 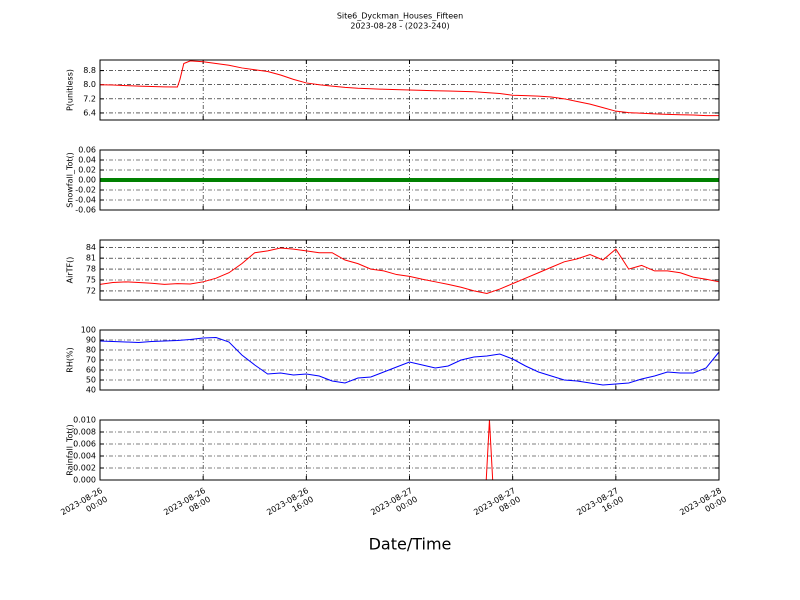 I want to click on y-tick-label: 84, so click(x=91, y=247).